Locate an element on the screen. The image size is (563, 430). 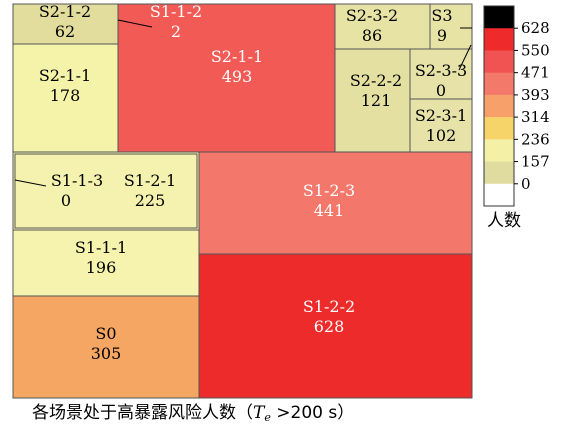
caption-variable: T is located at coordinates (259, 413).